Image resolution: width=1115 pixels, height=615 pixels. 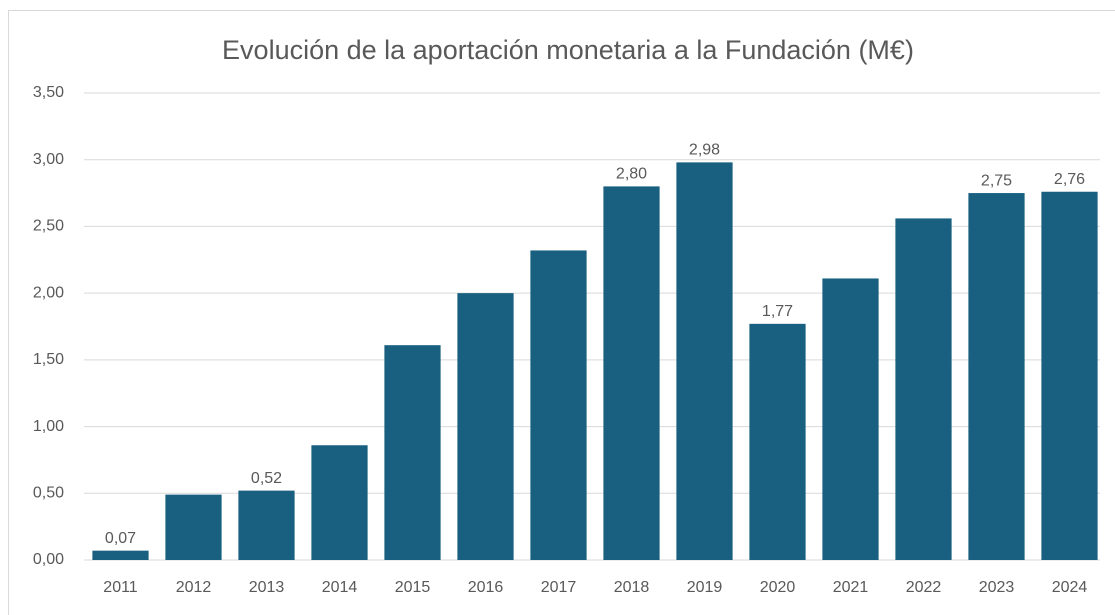 I want to click on x-tick-label: 2024, so click(x=1070, y=587).